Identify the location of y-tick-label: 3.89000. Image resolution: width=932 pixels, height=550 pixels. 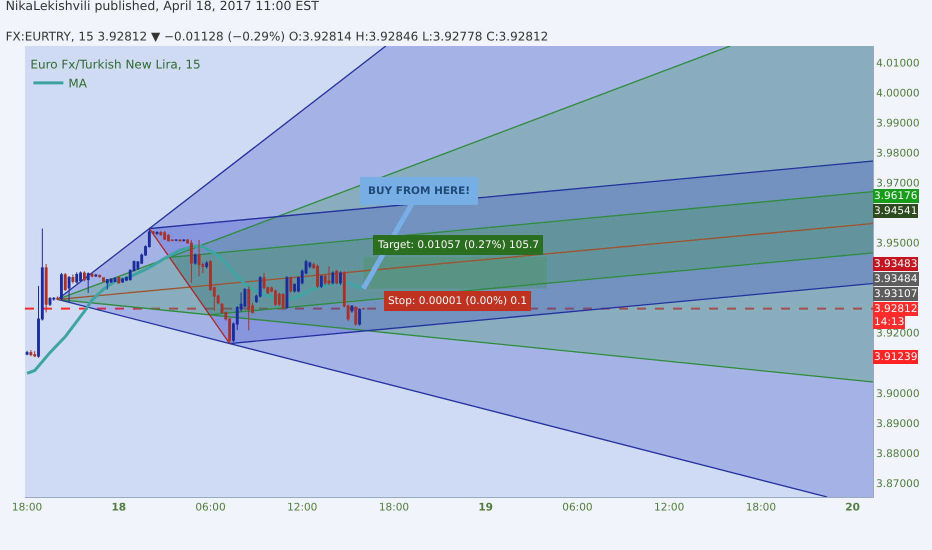
(898, 424).